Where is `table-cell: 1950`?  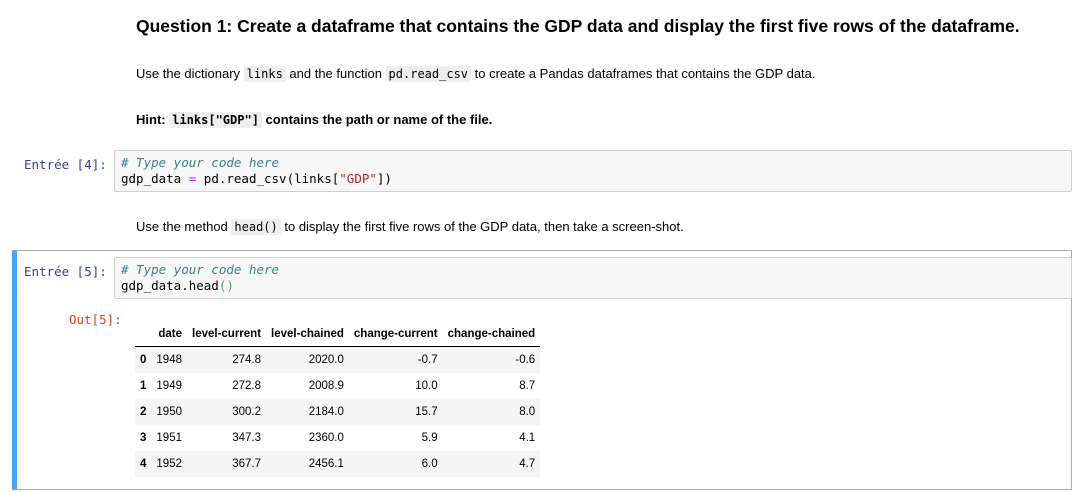
table-cell: 1950 is located at coordinates (169, 412).